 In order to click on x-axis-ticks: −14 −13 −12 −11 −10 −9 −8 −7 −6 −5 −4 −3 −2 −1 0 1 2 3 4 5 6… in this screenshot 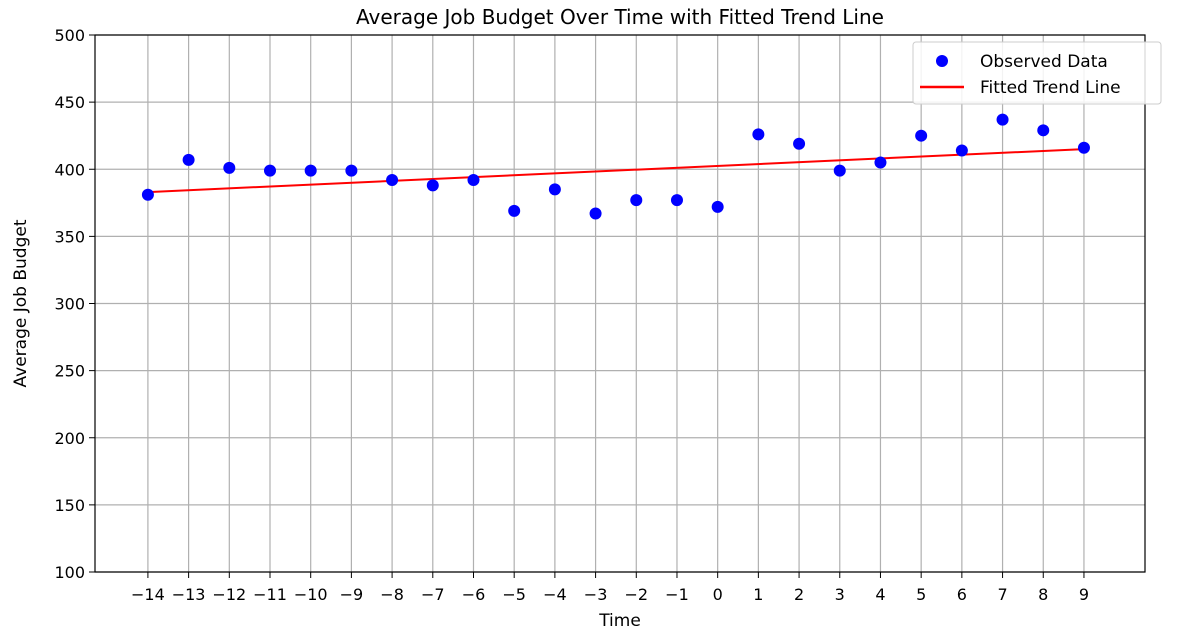, I will do `click(610, 588)`.